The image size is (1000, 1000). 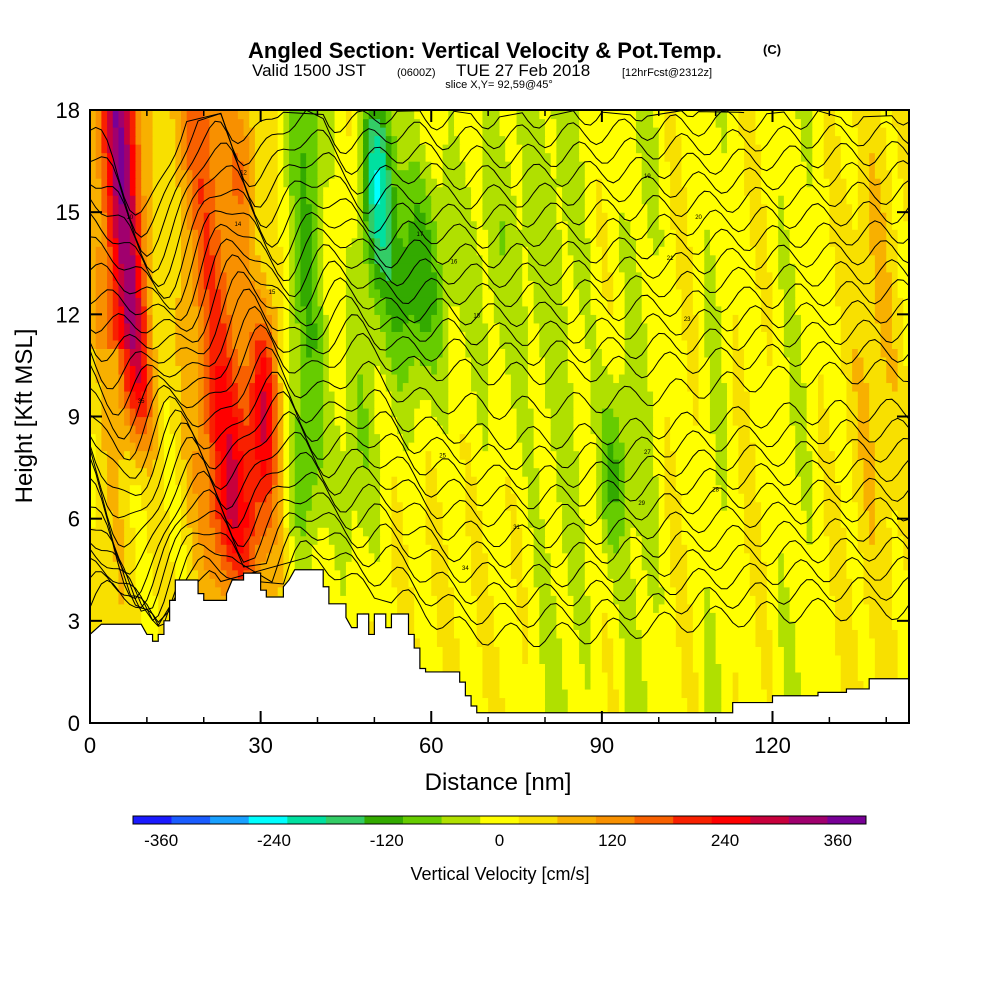 What do you see at coordinates (647, 177) in the screenshot?
I see `contour-label: 19` at bounding box center [647, 177].